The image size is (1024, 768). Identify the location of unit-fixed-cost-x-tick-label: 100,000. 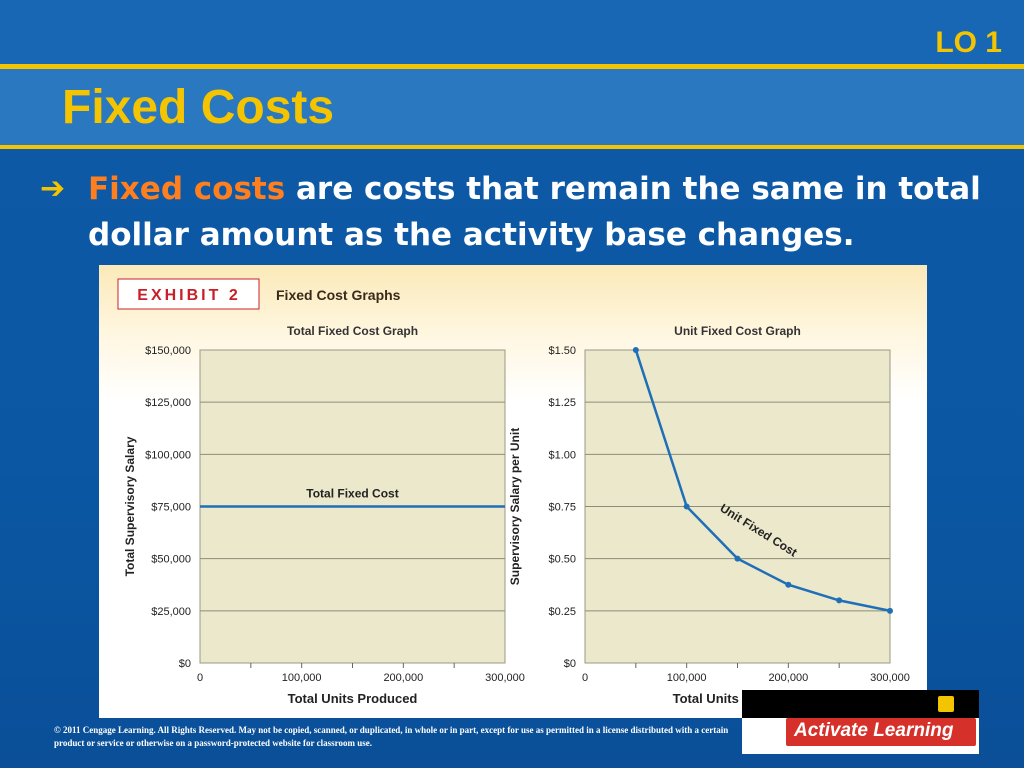
(687, 678).